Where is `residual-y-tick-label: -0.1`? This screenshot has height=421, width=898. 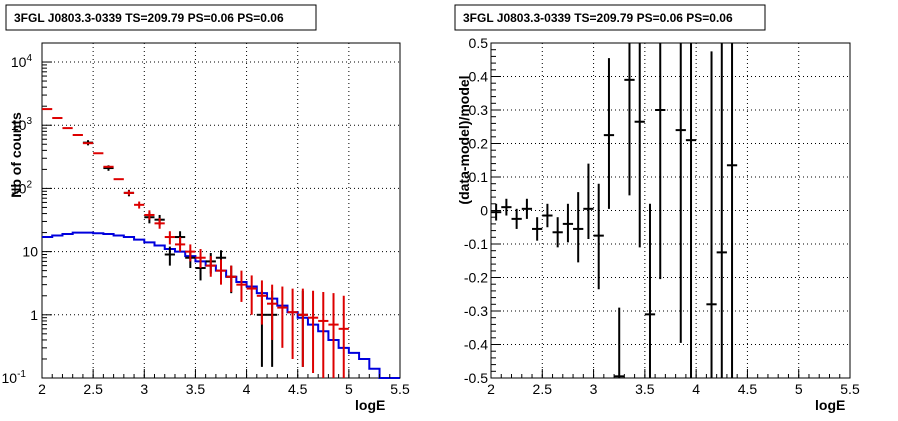 residual-y-tick-label: -0.1 is located at coordinates (476, 244).